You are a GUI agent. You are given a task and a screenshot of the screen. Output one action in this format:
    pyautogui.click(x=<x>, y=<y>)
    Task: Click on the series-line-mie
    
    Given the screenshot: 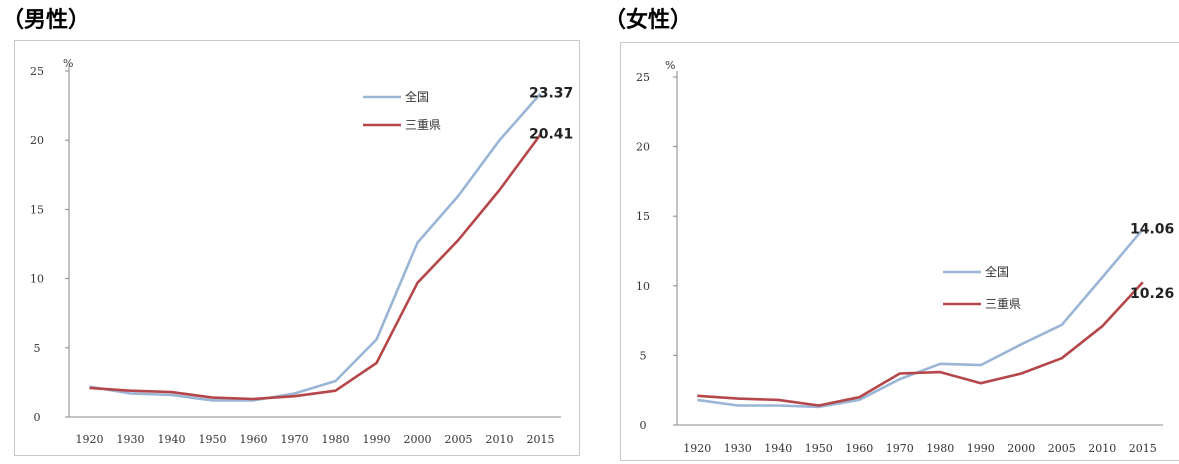 What is the action you would take?
    pyautogui.click(x=920, y=343)
    